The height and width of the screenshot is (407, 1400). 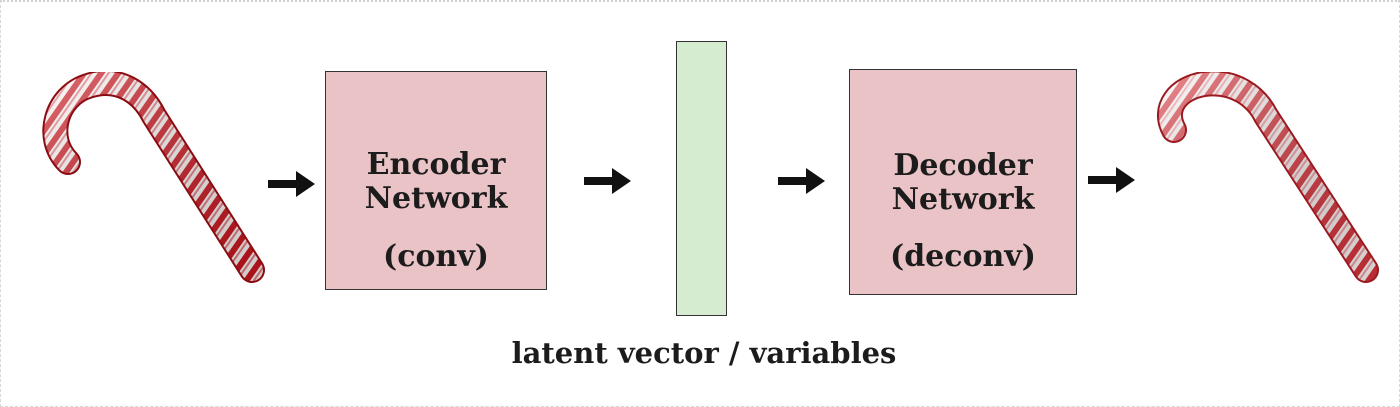 I want to click on decoder-network-box: Decoder Network (deconv), so click(x=963, y=182).